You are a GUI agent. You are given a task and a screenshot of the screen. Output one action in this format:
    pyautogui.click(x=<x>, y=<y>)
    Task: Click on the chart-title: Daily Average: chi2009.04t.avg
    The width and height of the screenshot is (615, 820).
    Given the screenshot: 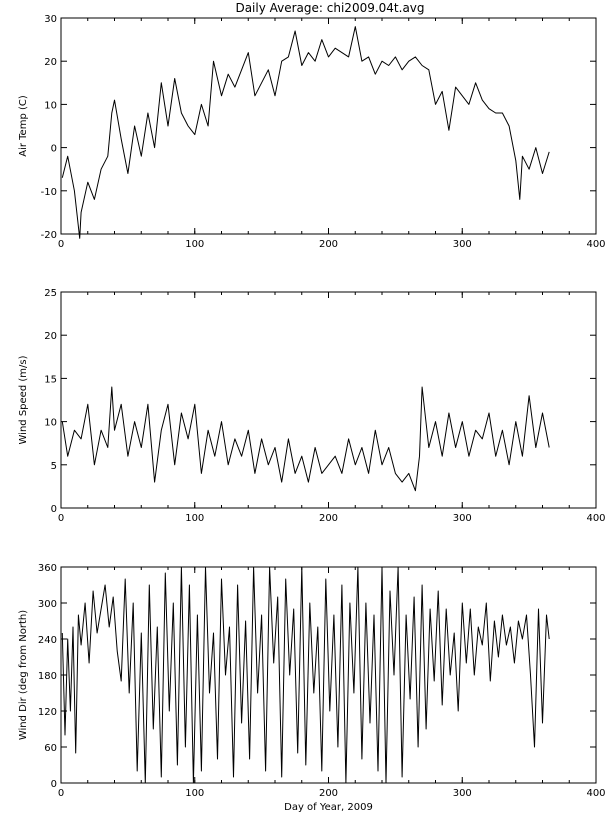 What is the action you would take?
    pyautogui.click(x=329, y=8)
    